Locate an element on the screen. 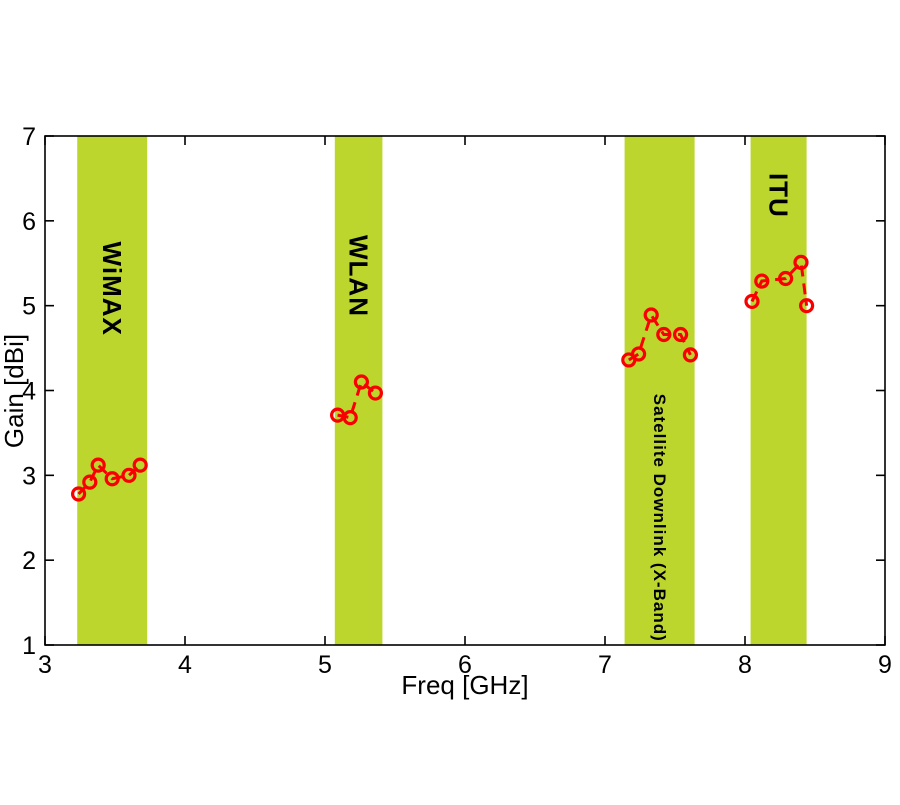 Image resolution: width=900 pixels, height=805 pixels. x-tick-label: 7 is located at coordinates (605, 665).